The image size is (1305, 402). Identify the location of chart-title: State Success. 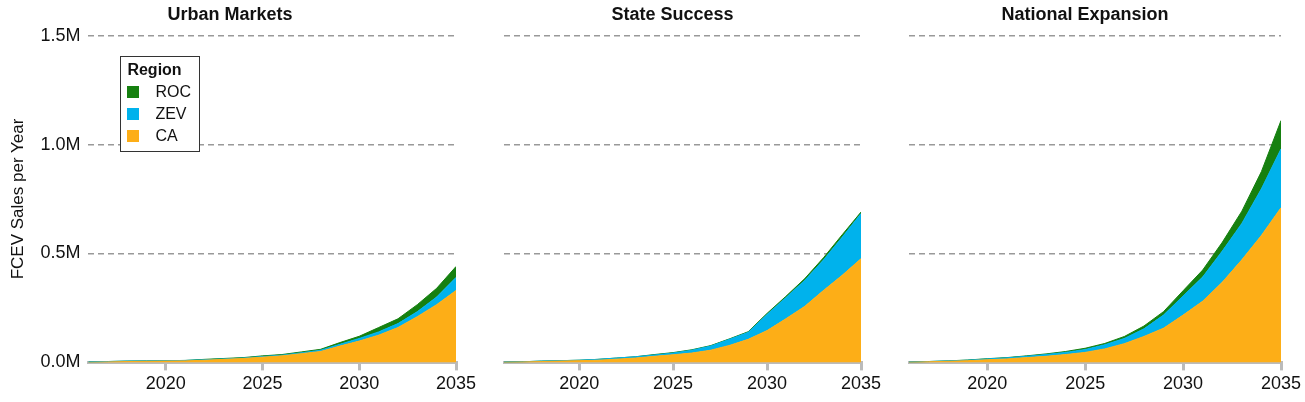
(672, 13).